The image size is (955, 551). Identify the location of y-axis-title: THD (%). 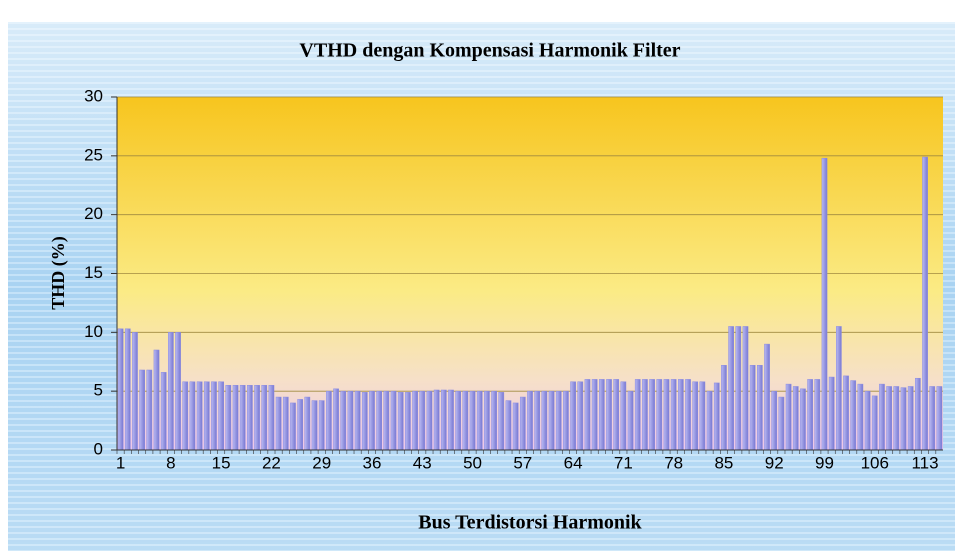
(58, 273).